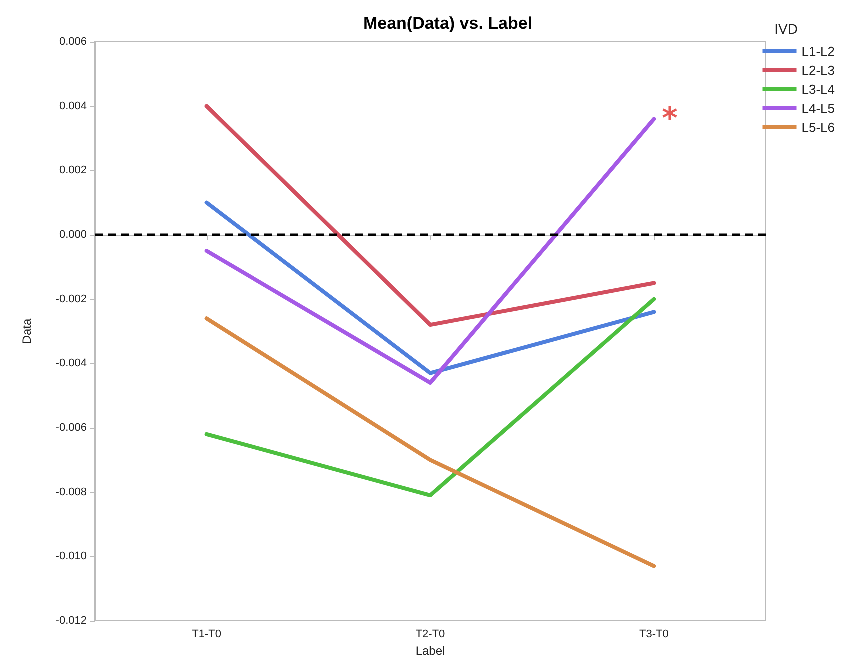  What do you see at coordinates (71, 364) in the screenshot?
I see `y-tick-label: -0.004` at bounding box center [71, 364].